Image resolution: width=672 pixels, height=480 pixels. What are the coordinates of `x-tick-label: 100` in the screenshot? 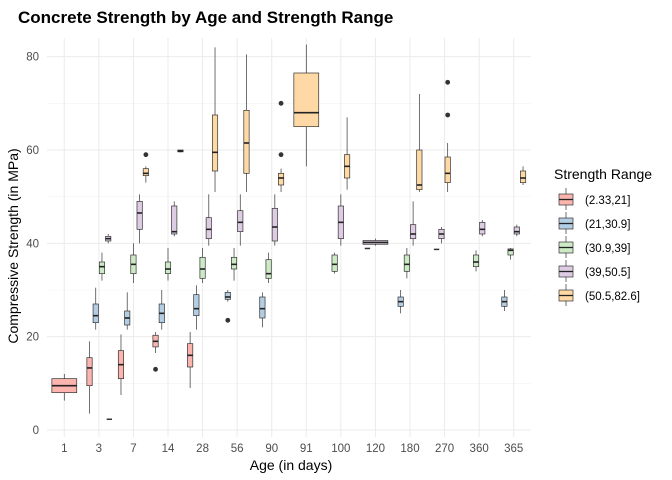 It's located at (340, 449).